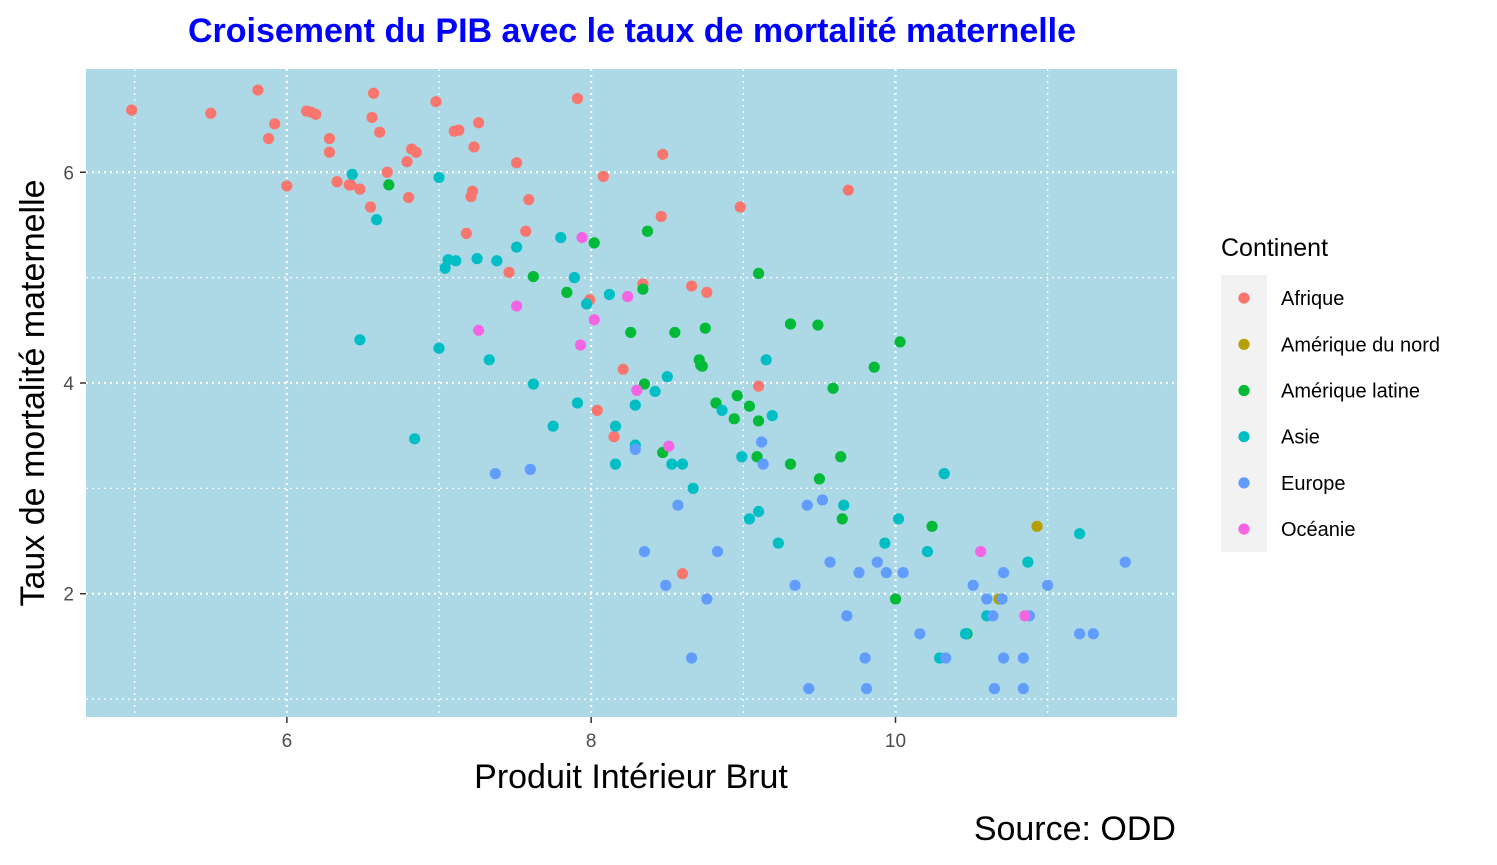 This screenshot has height=865, width=1497. Describe the element at coordinates (1313, 484) in the screenshot. I see `legend-label: Europe` at that location.